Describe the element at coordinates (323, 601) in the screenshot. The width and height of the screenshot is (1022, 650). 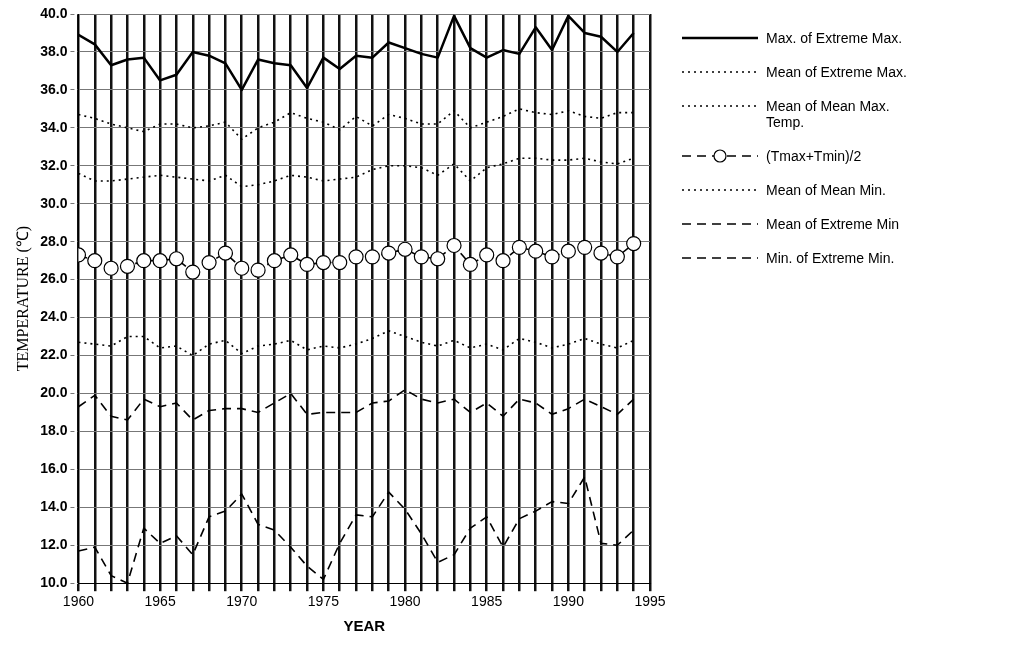
I see `x-tick-label: 1975` at that location.